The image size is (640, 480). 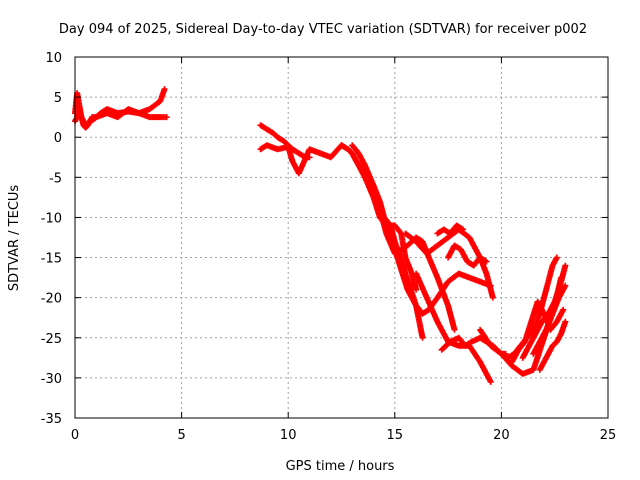 I want to click on x-tick-label: 25, so click(x=608, y=435).